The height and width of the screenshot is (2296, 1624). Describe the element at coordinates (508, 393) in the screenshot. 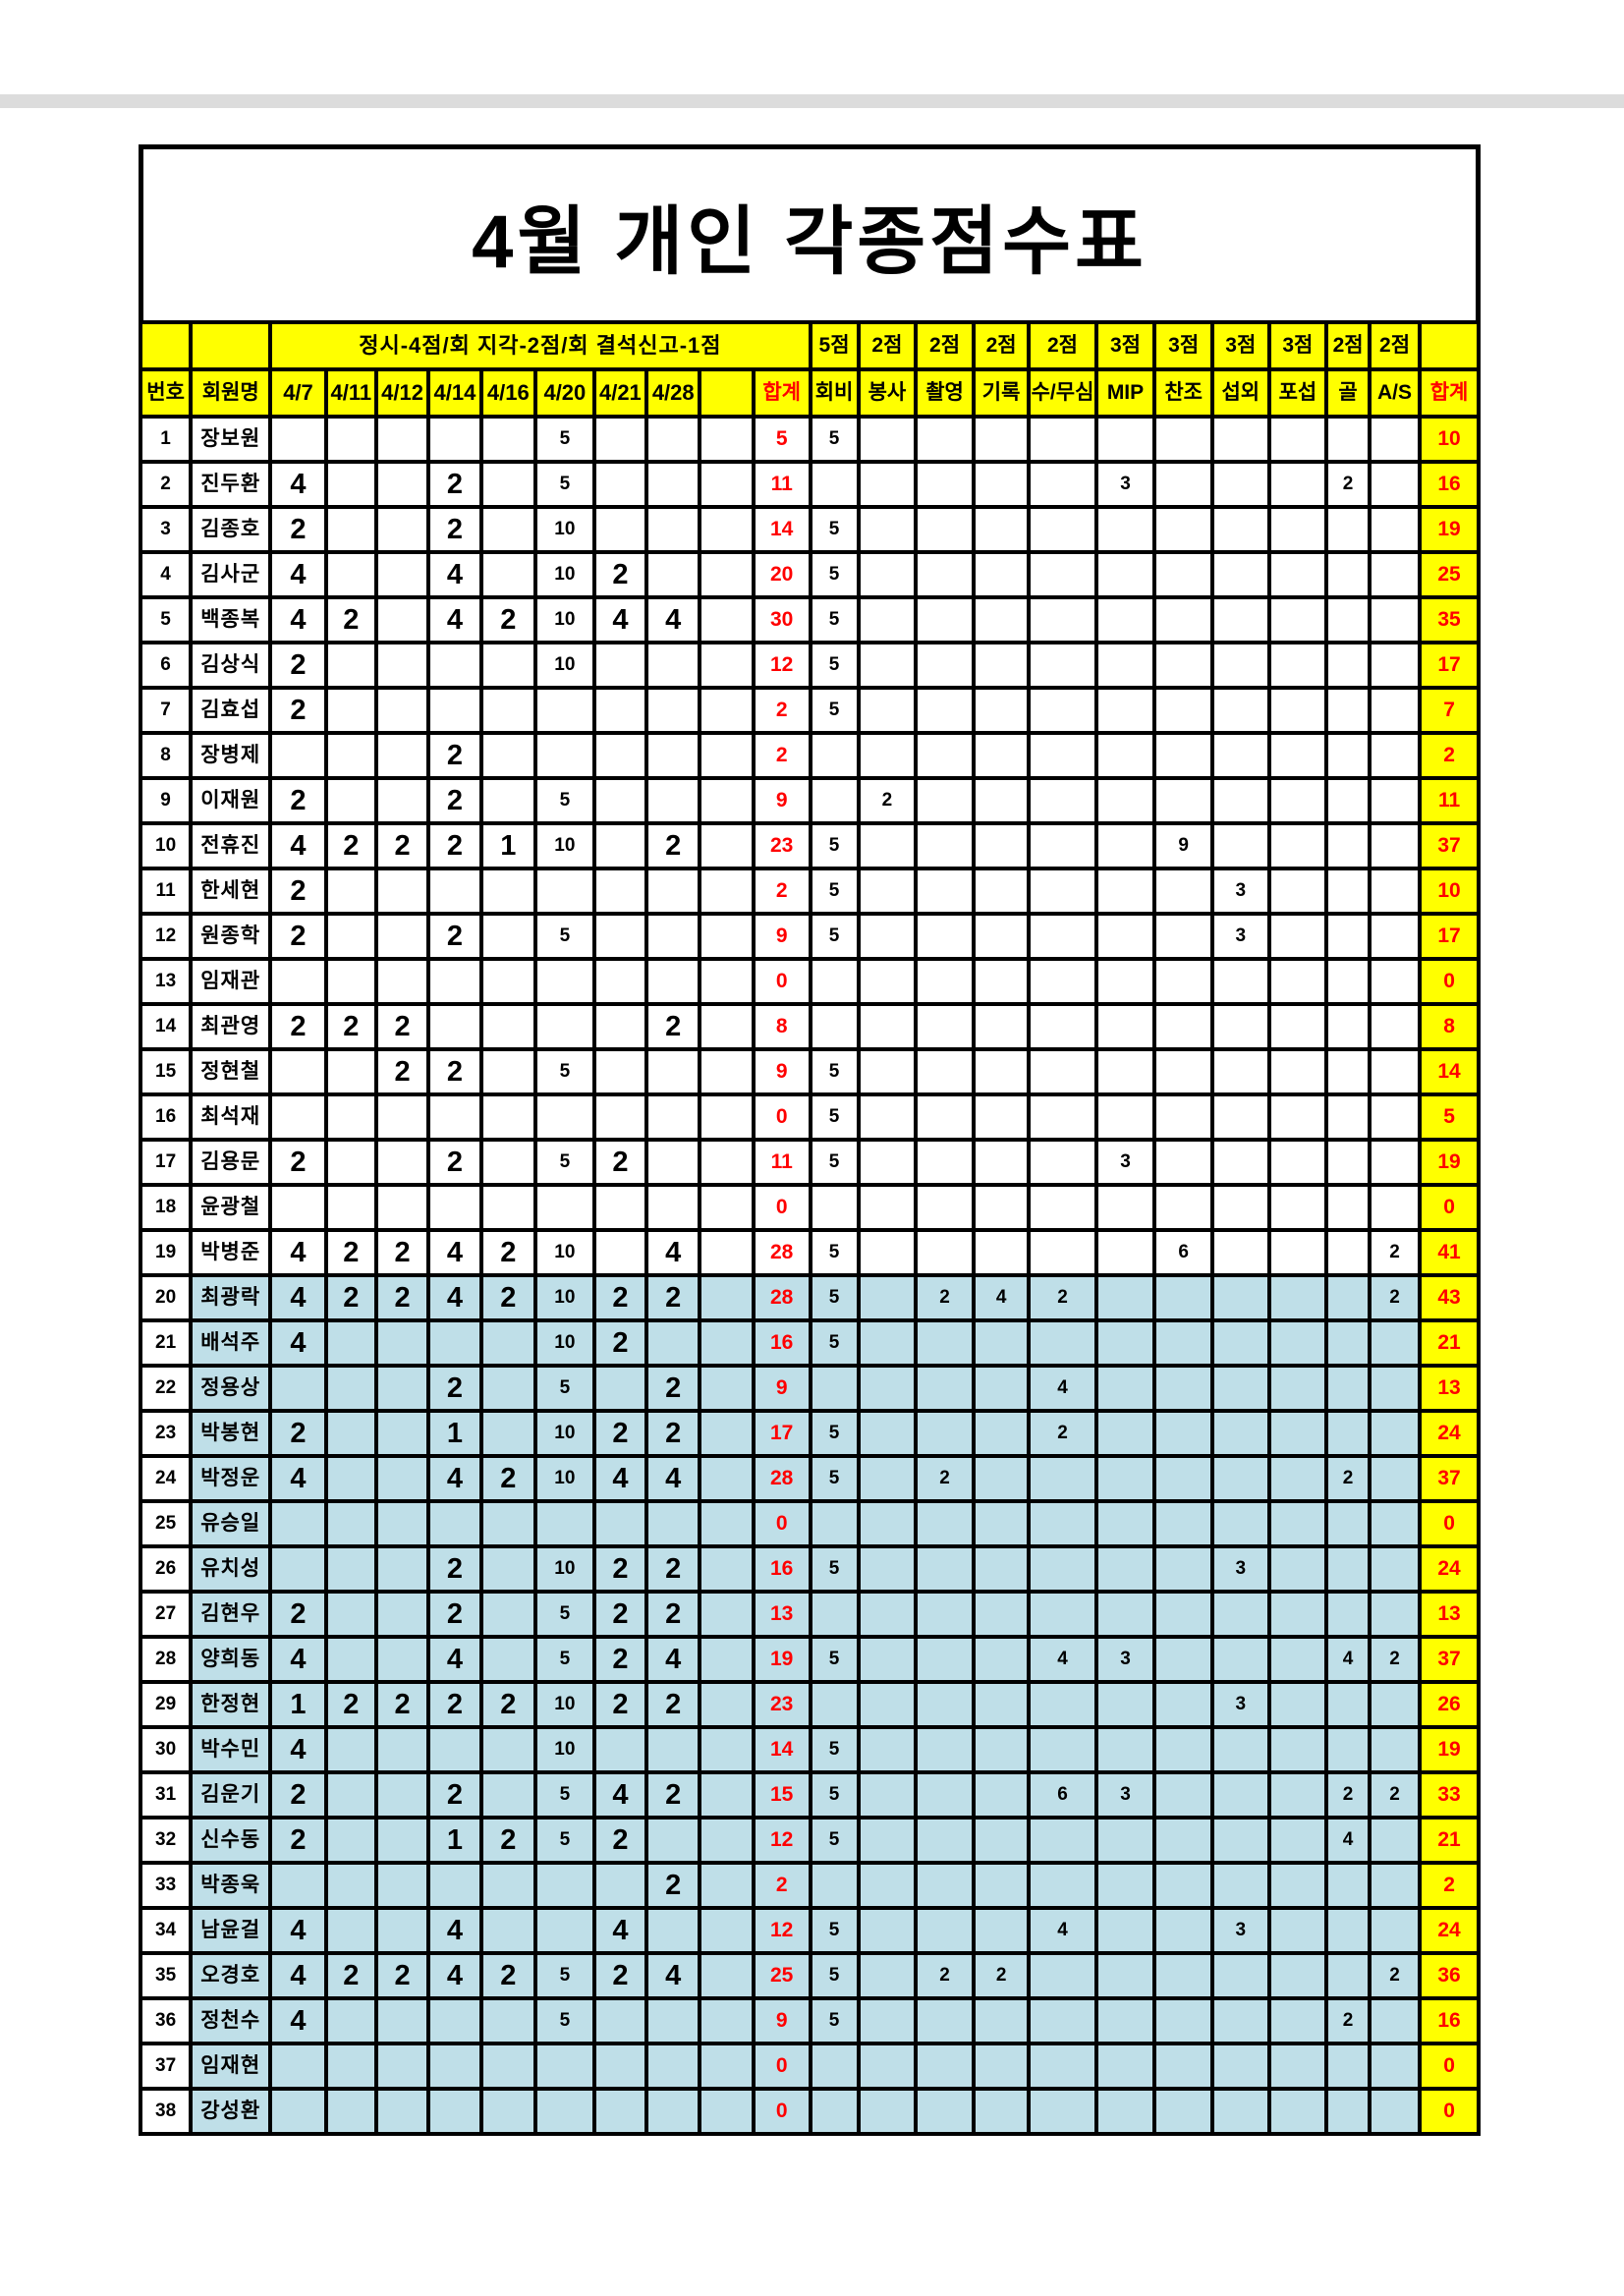

I see `column-header-4/16: 4/16` at that location.